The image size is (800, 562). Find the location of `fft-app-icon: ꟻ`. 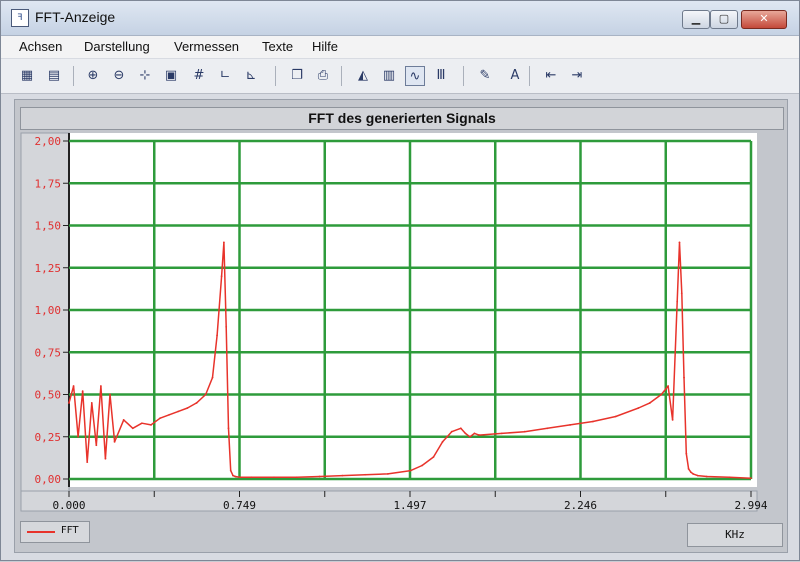

fft-app-icon: ꟻ is located at coordinates (20, 18).